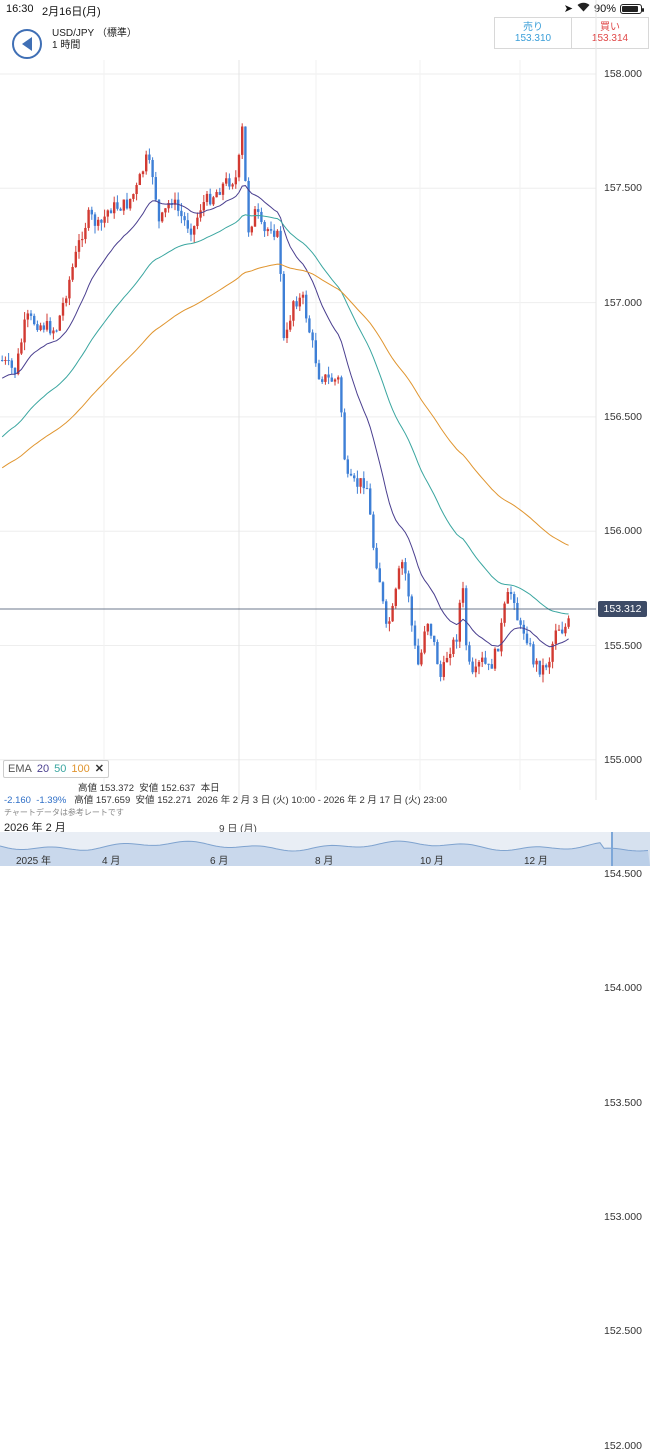 This screenshot has width=650, height=1452. Describe the element at coordinates (623, 759) in the screenshot. I see `price-axis-label: 155.000` at that location.